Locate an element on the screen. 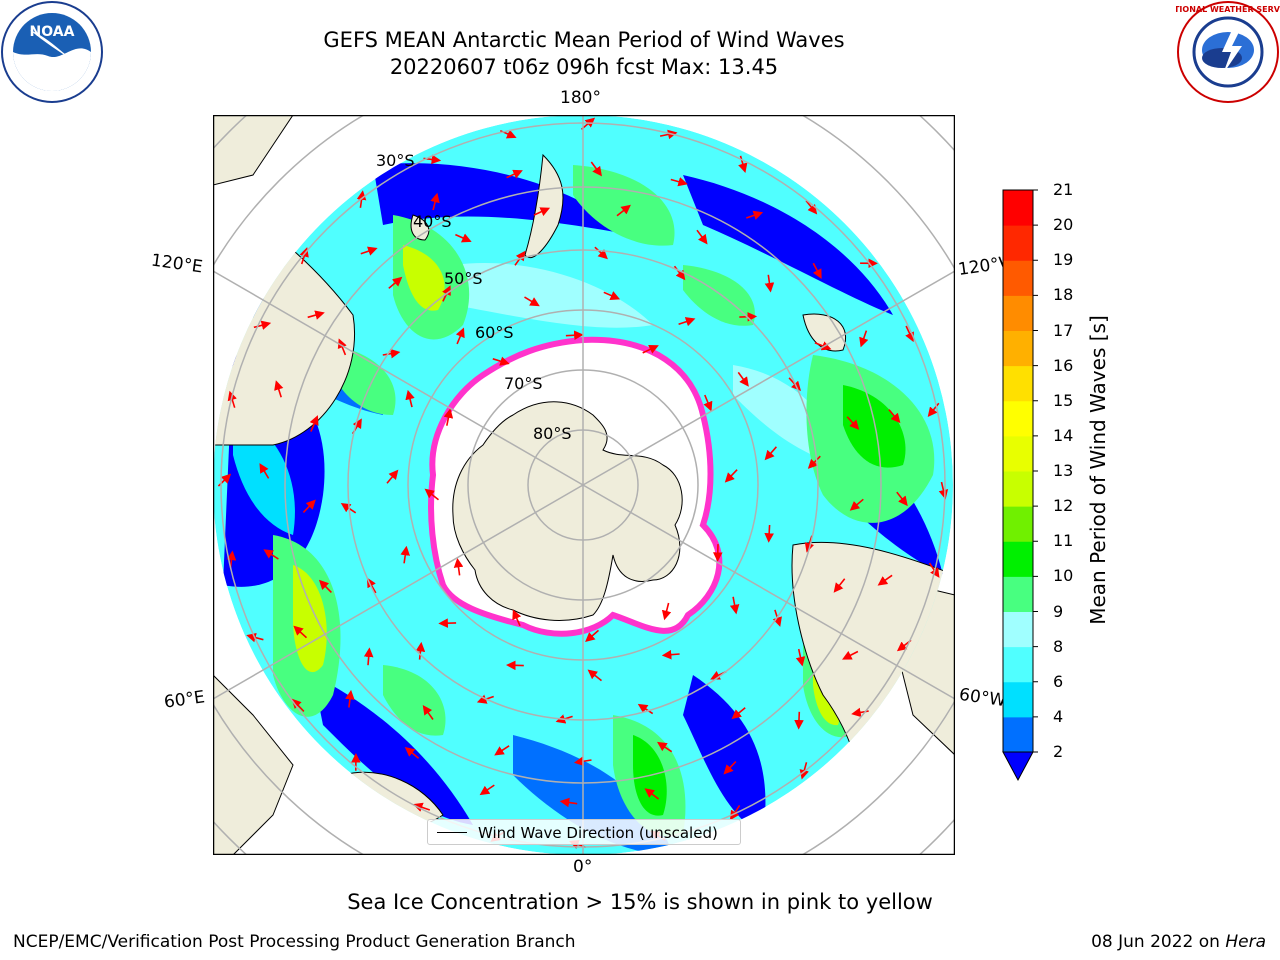 The image size is (1280, 960). lat-label-70s: 70°S is located at coordinates (523, 383).